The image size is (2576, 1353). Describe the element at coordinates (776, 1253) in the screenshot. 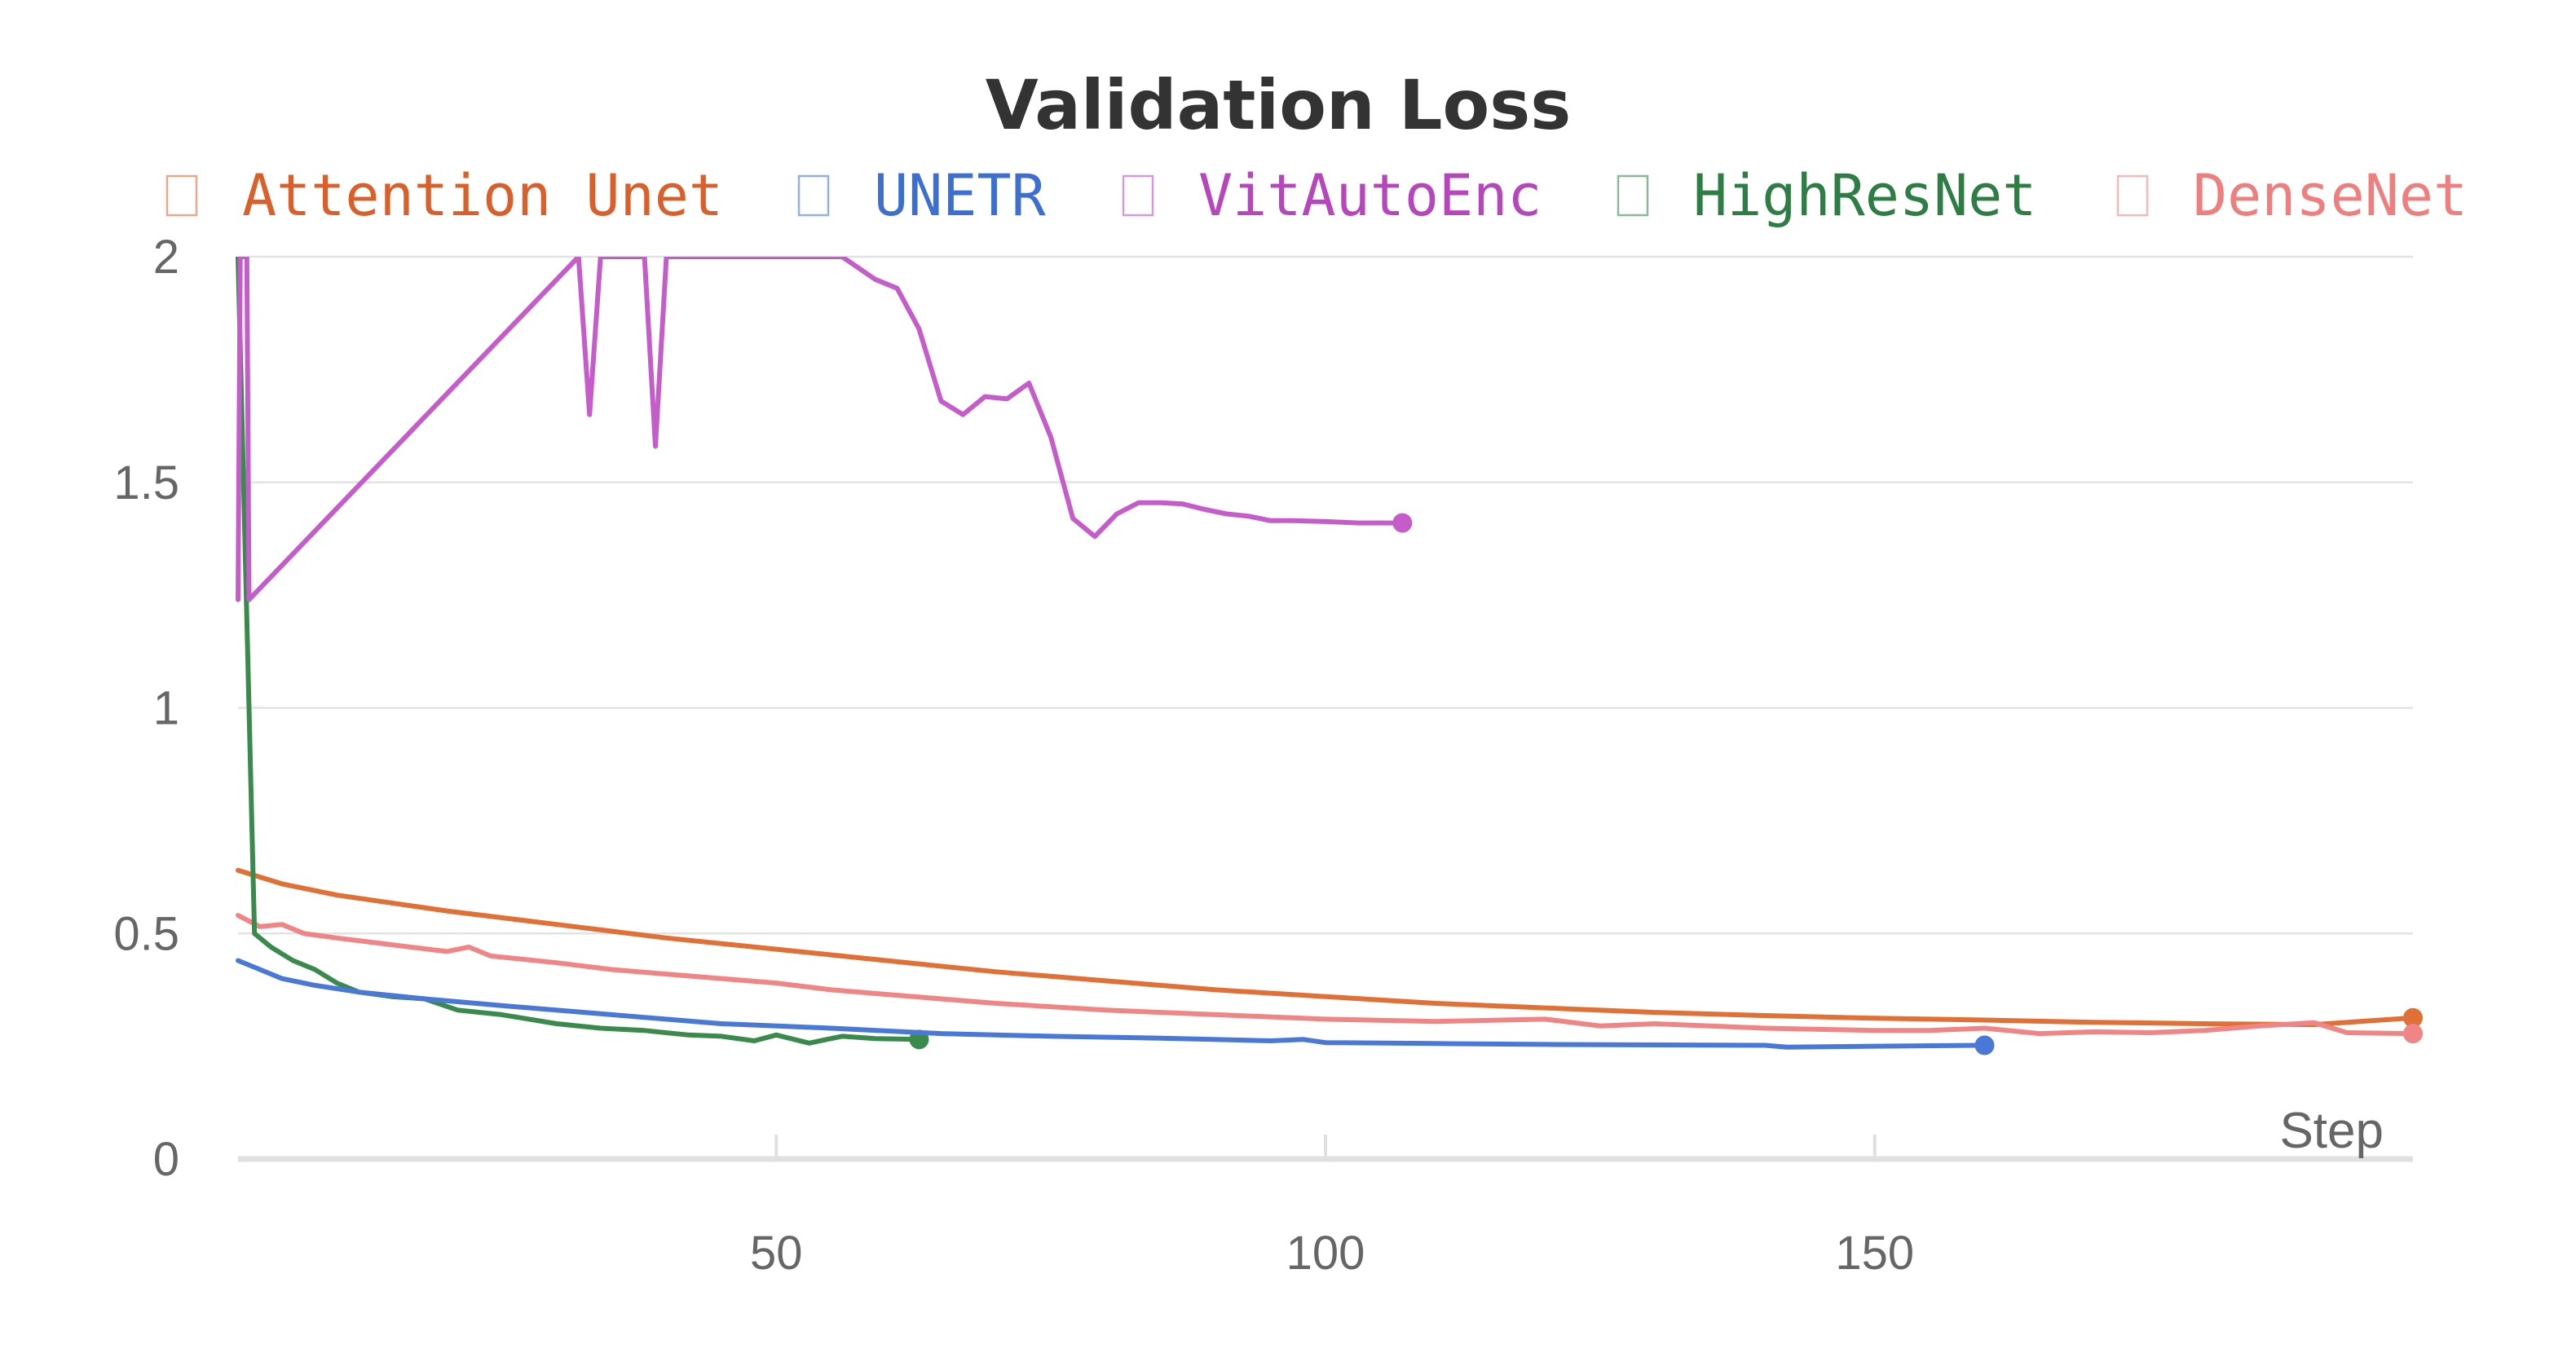

I see `x-tick-label: 50` at that location.